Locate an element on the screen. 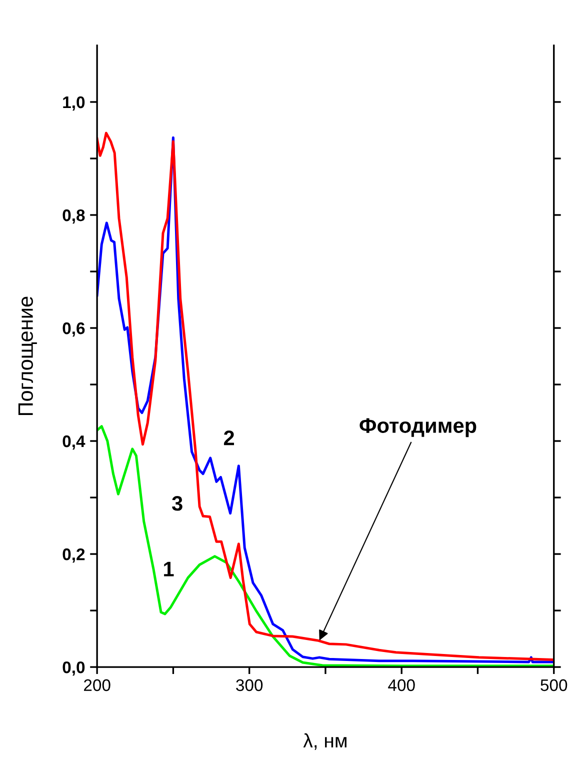 This screenshot has width=571, height=758. y-tick-label: 0,6 is located at coordinates (73, 329).